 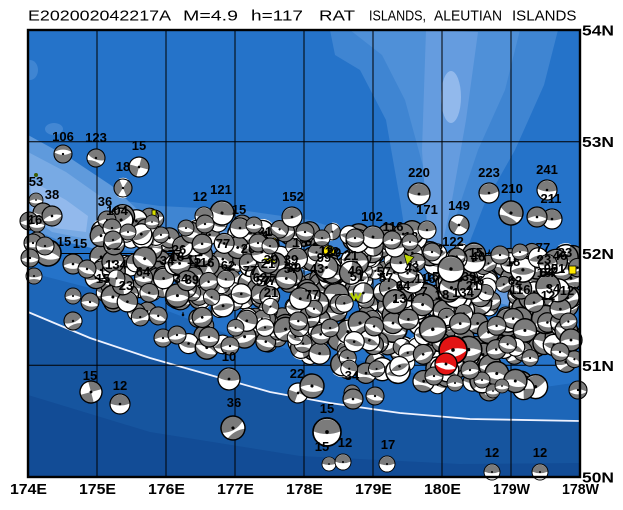 What do you see at coordinates (442, 489) in the screenshot?
I see `svg-text: 180E` at bounding box center [442, 489].